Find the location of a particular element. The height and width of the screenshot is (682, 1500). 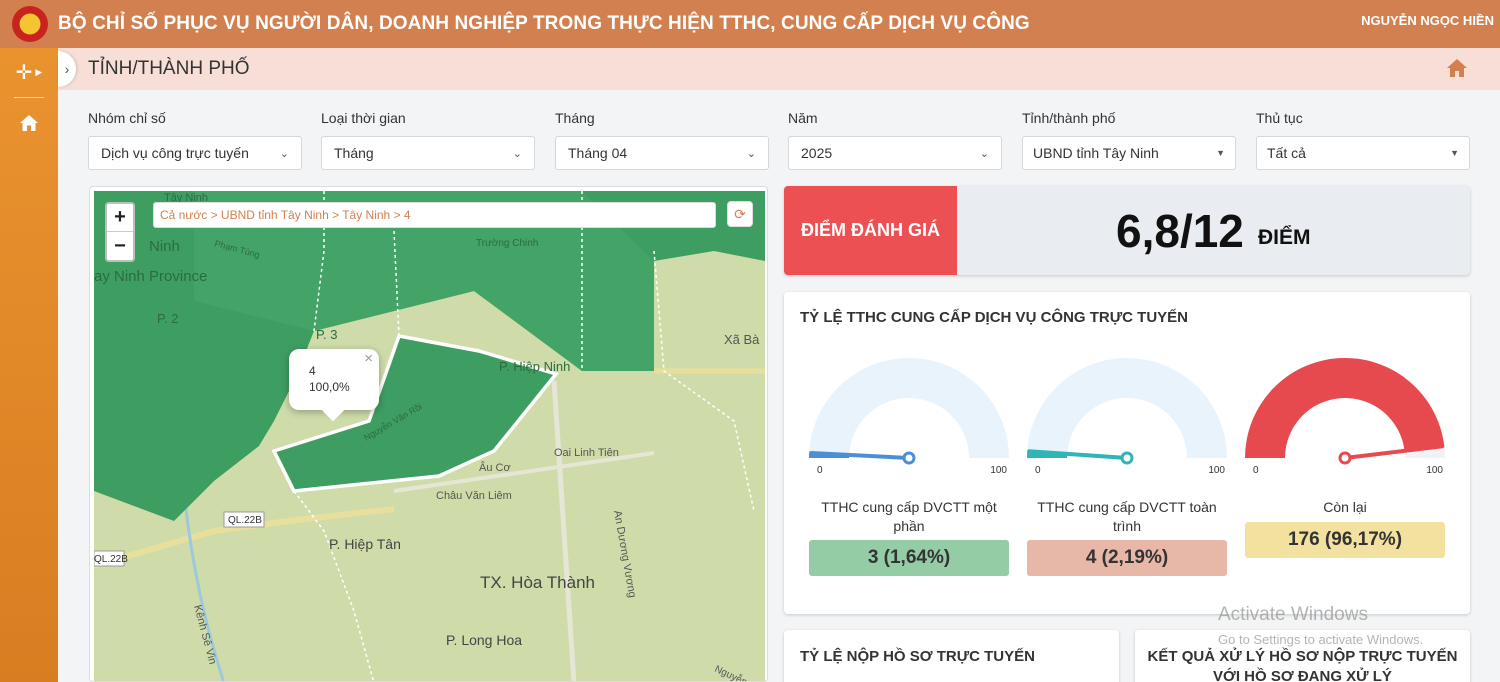

home-icon is located at coordinates (29, 123).